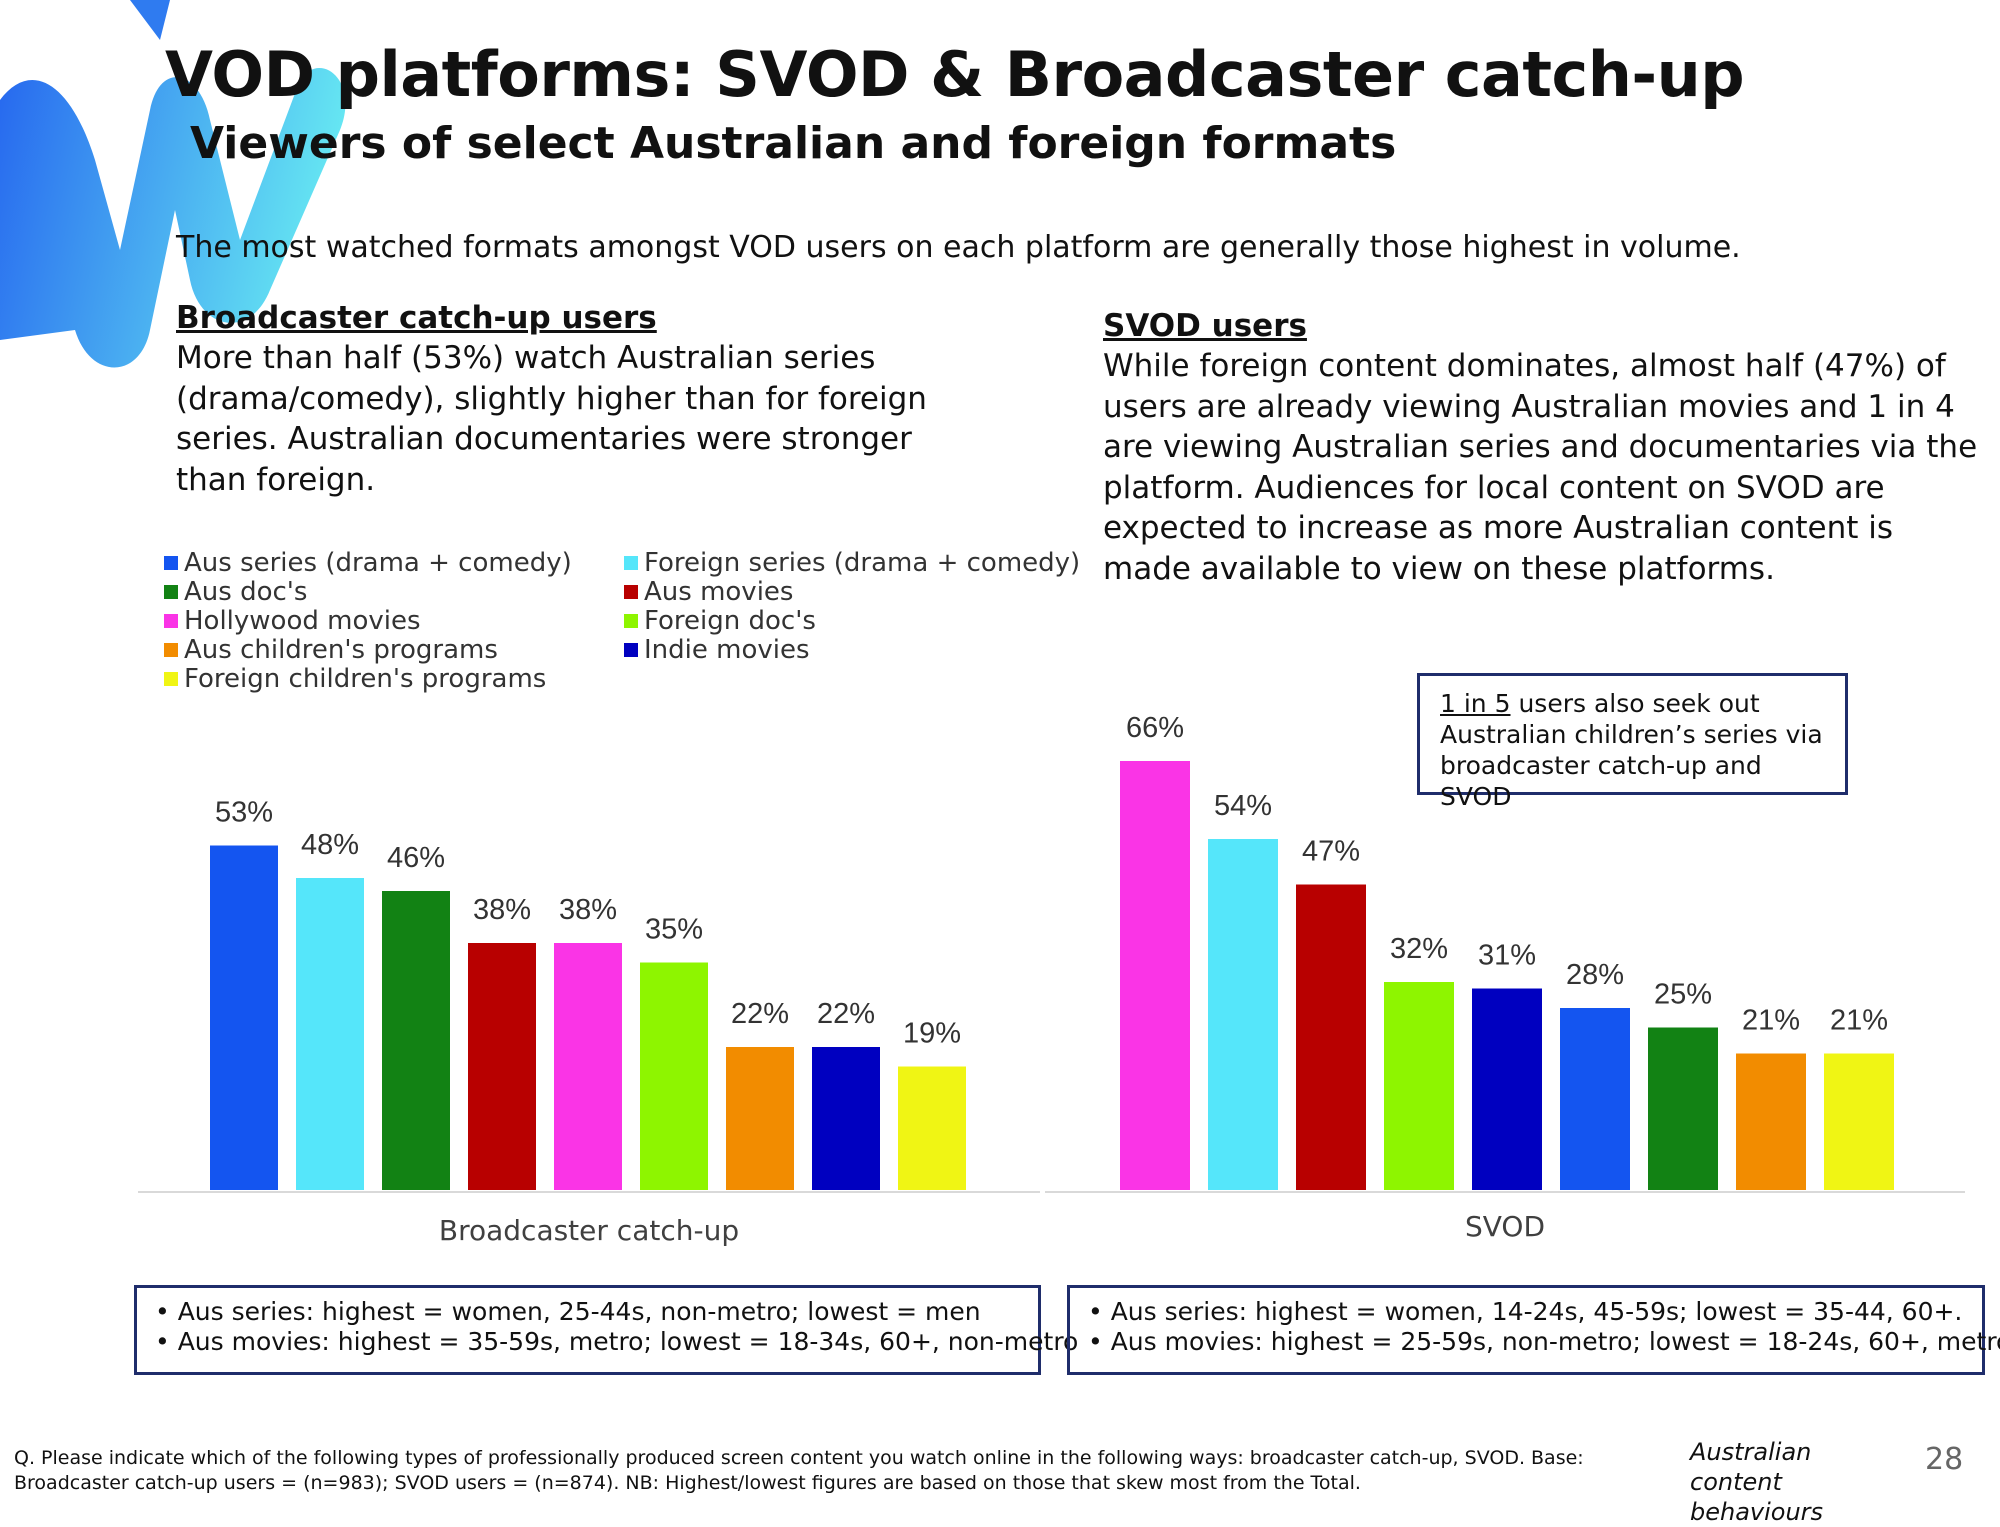 The image size is (2000, 1527). I want to click on data-label: 47%, so click(1331, 852).